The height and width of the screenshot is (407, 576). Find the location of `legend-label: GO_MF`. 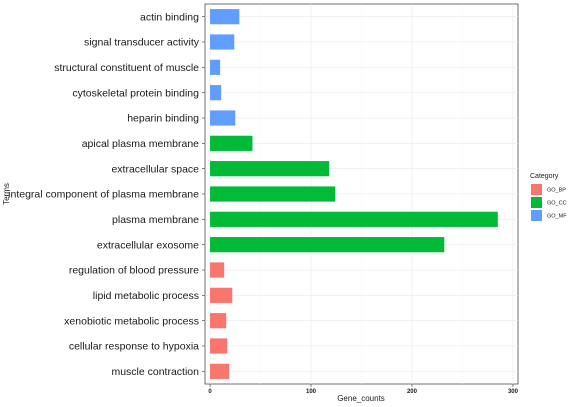

legend-label: GO_MF is located at coordinates (557, 217).